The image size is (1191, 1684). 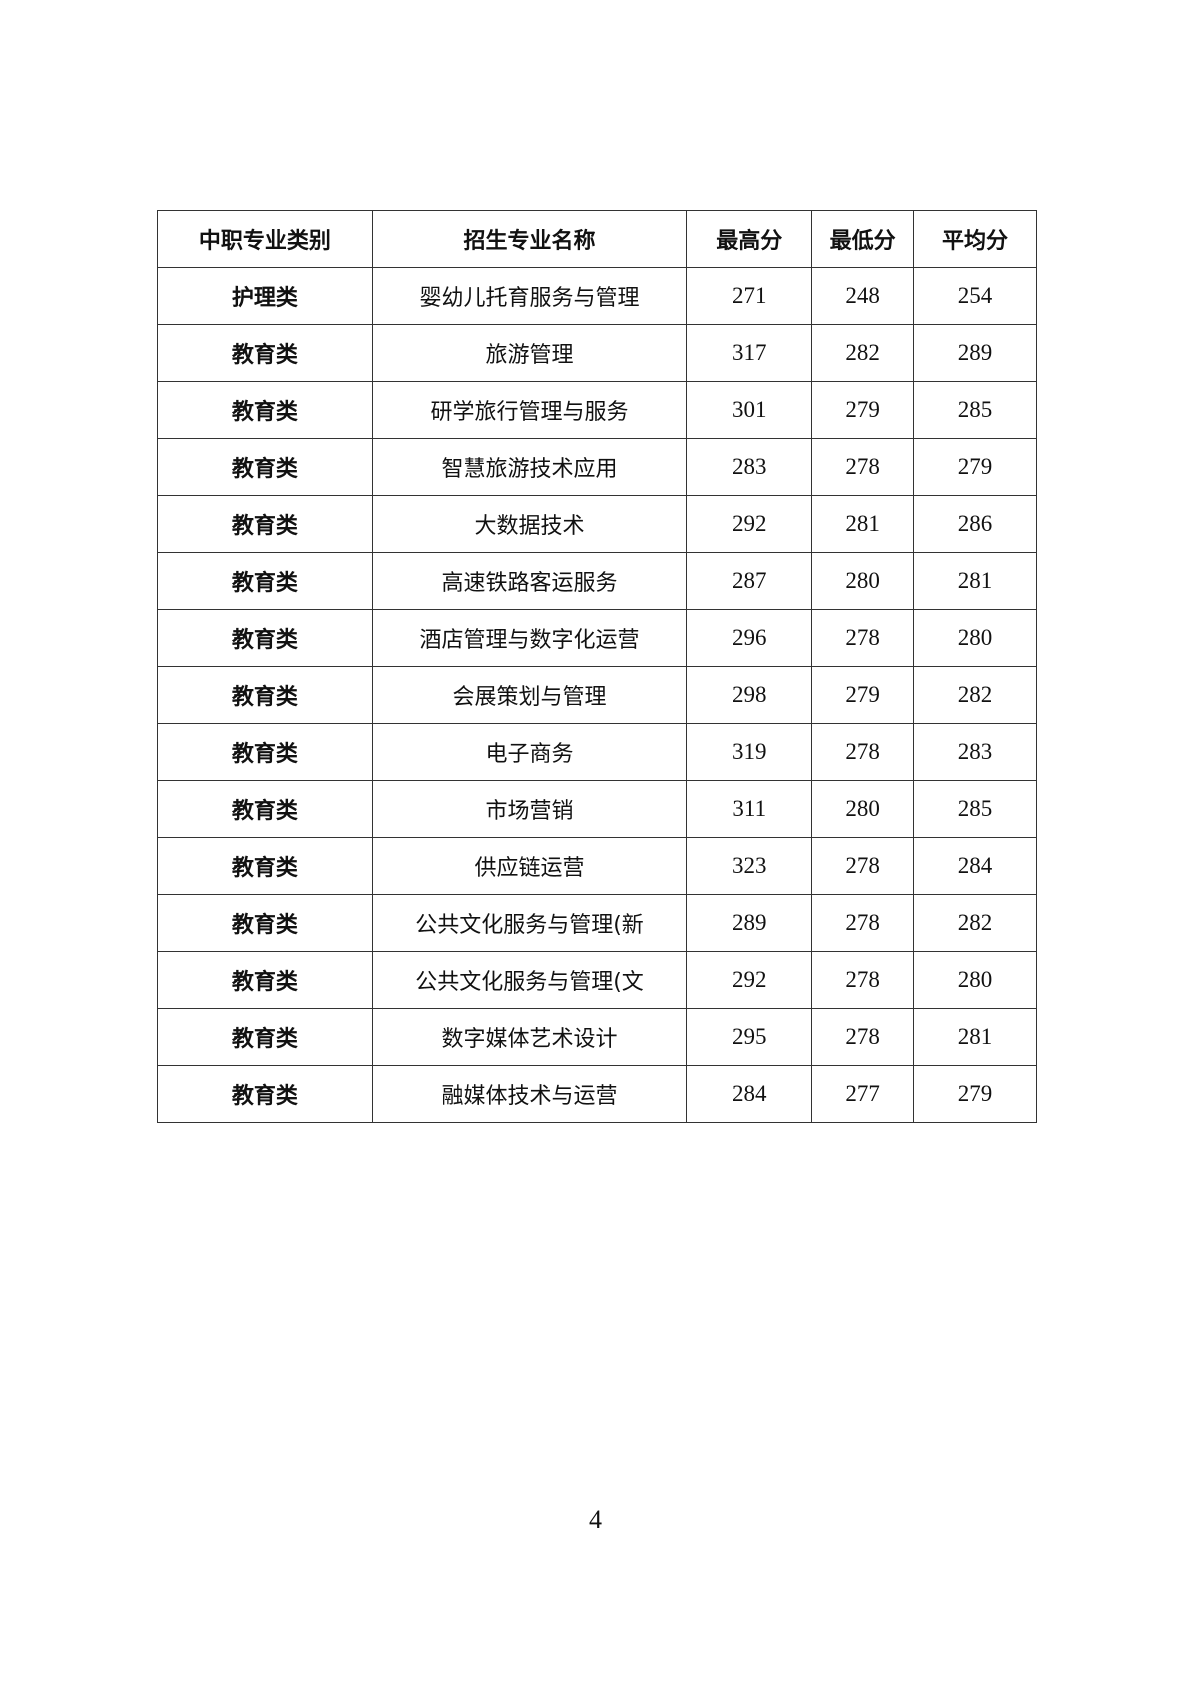 I want to click on table-row: 教育类 旅游管理 317 282 289, so click(x=597, y=353).